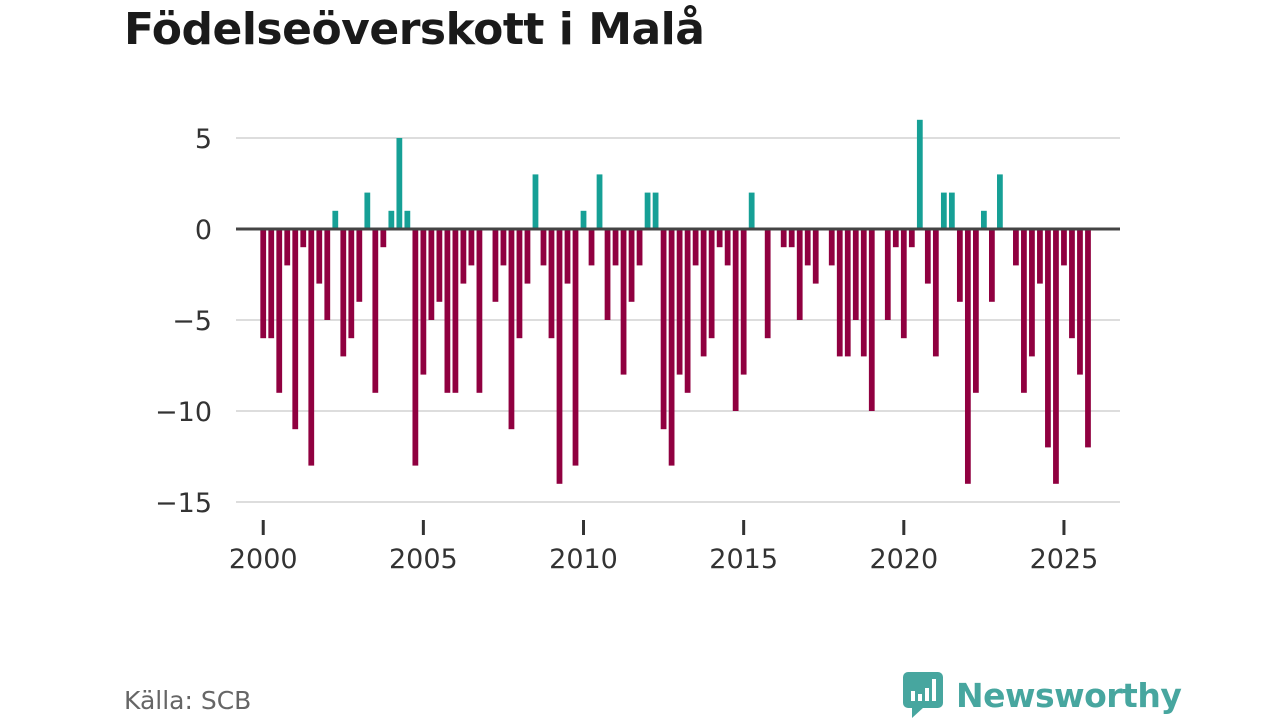  Describe the element at coordinates (203, 230) in the screenshot. I see `y-tick-label: 0` at that location.